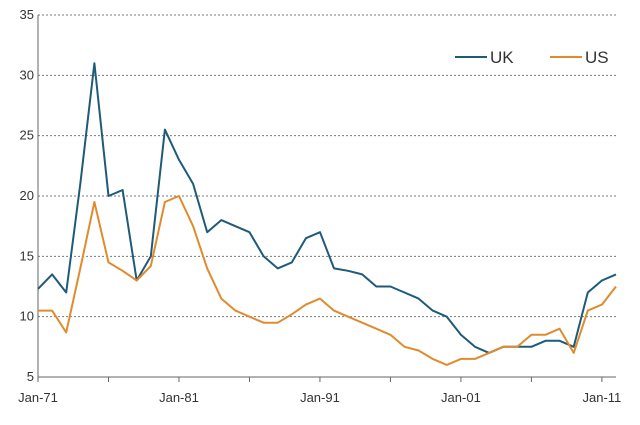  What do you see at coordinates (27, 255) in the screenshot?
I see `y-tick-label: 15` at bounding box center [27, 255].